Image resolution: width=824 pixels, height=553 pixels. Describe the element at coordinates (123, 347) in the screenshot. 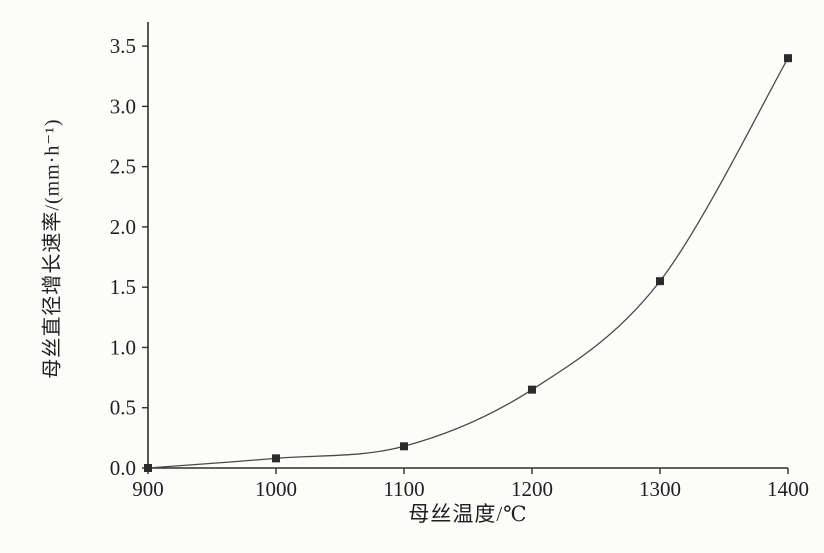

I see `y-tick-label: 1.0` at that location.